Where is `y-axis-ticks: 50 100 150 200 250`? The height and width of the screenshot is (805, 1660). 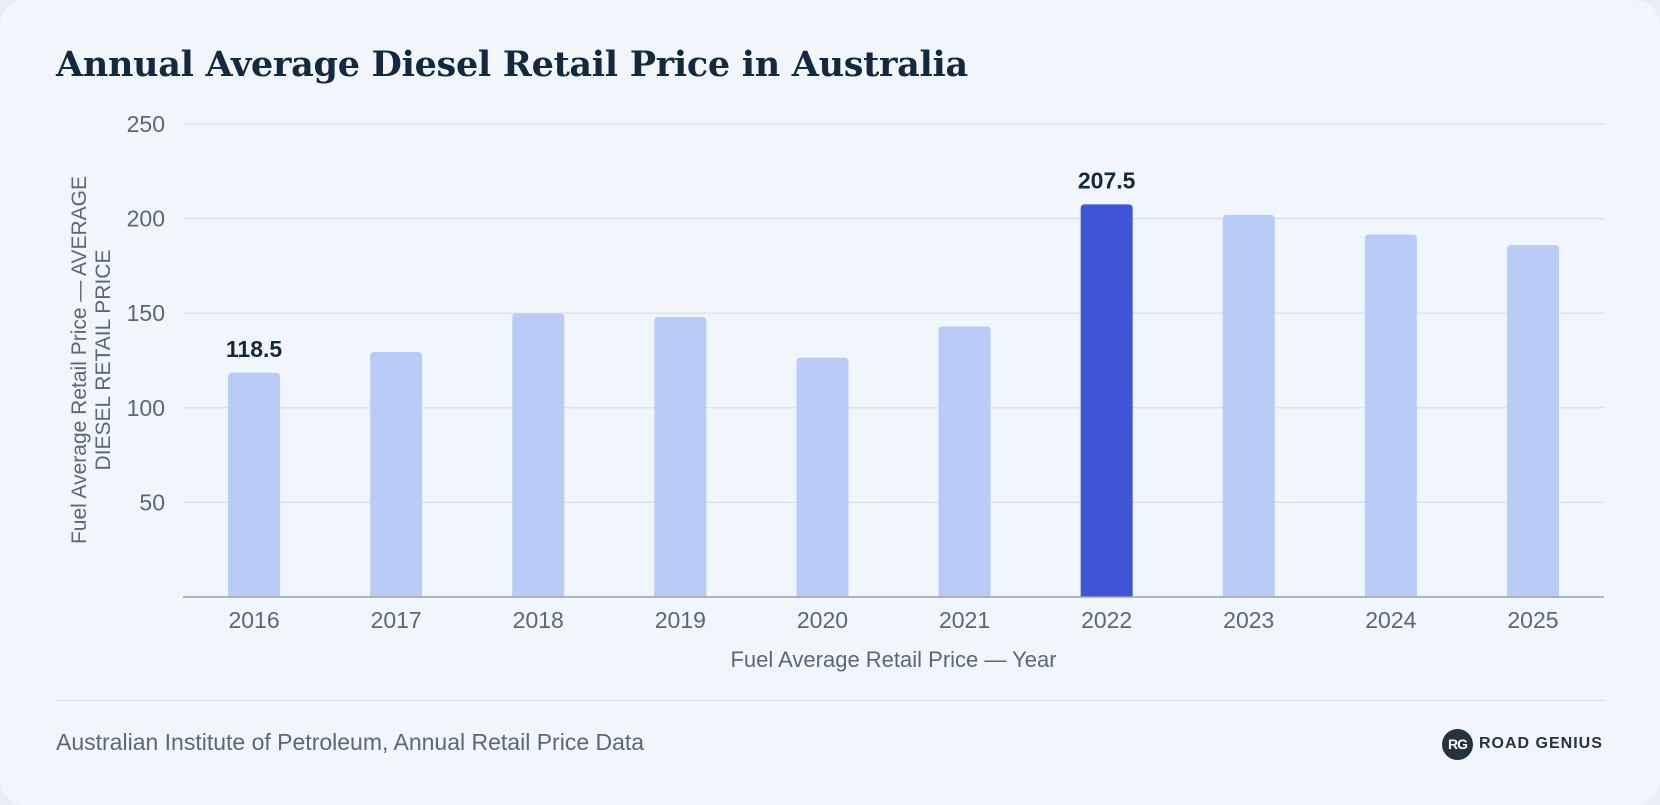
y-axis-ticks: 50 100 150 200 250 is located at coordinates (146, 313).